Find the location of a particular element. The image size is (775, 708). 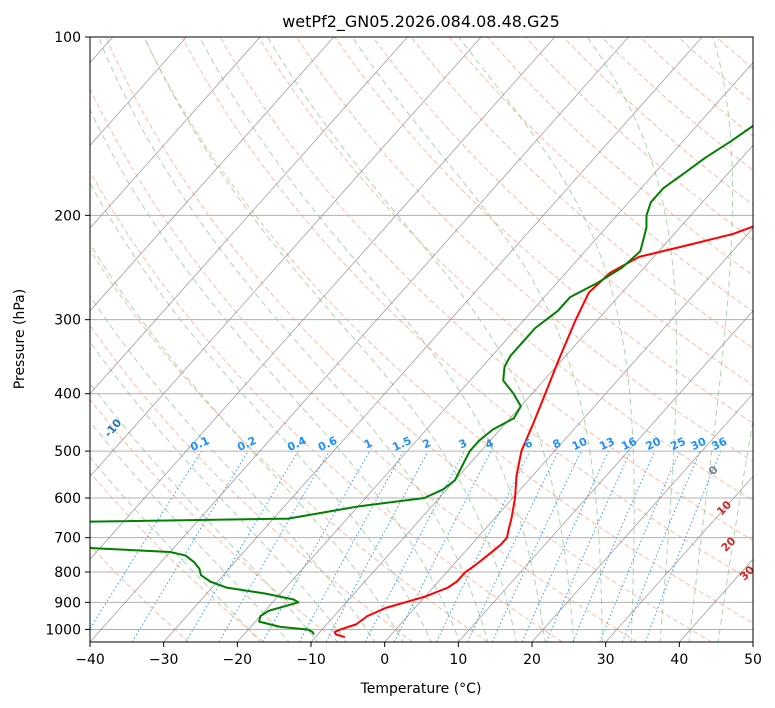

mixing-ratio-label: 13 is located at coordinates (606, 444).